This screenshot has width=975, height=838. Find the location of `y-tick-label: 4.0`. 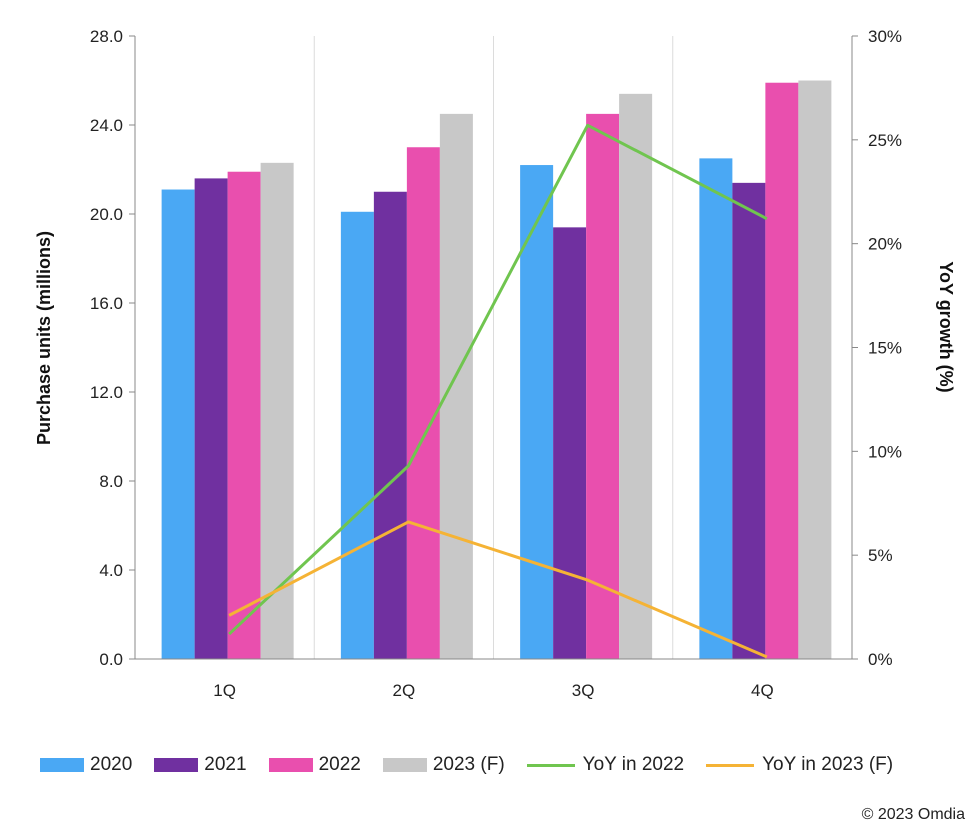

y-tick-label: 4.0 is located at coordinates (111, 570).